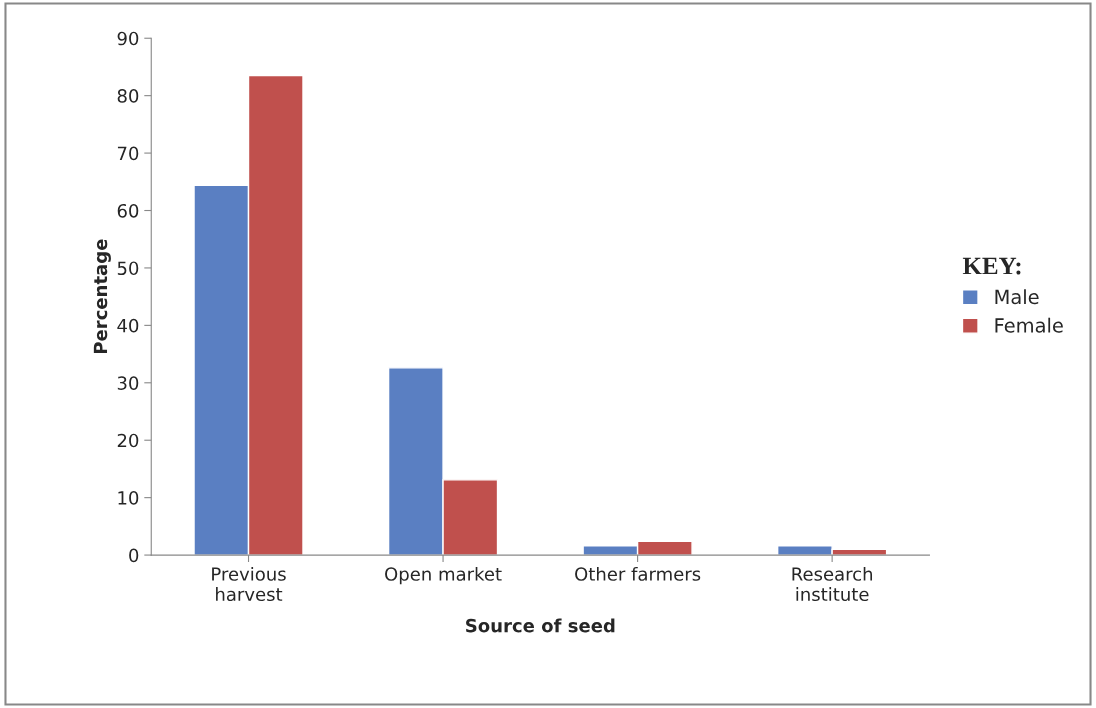  I want to click on y-tick-label: 10, so click(128, 498).